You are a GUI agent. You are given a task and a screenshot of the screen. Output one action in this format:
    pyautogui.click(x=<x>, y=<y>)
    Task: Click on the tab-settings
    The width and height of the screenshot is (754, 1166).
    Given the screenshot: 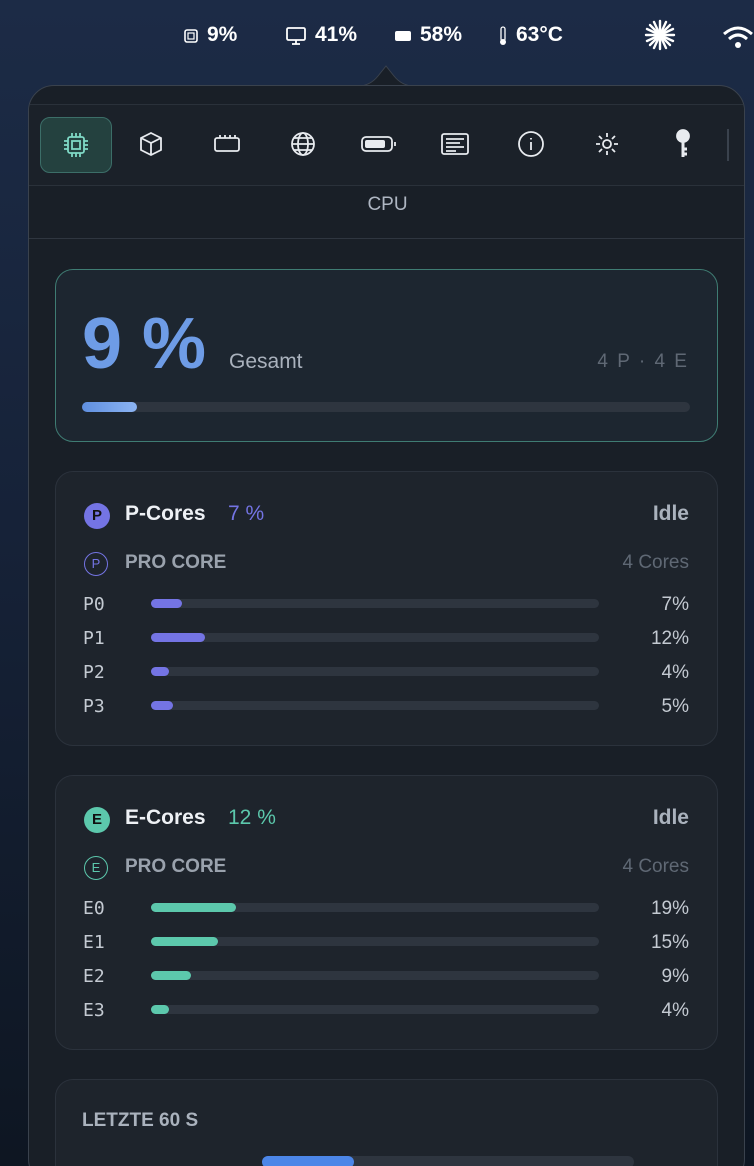 What is the action you would take?
    pyautogui.click(x=607, y=144)
    